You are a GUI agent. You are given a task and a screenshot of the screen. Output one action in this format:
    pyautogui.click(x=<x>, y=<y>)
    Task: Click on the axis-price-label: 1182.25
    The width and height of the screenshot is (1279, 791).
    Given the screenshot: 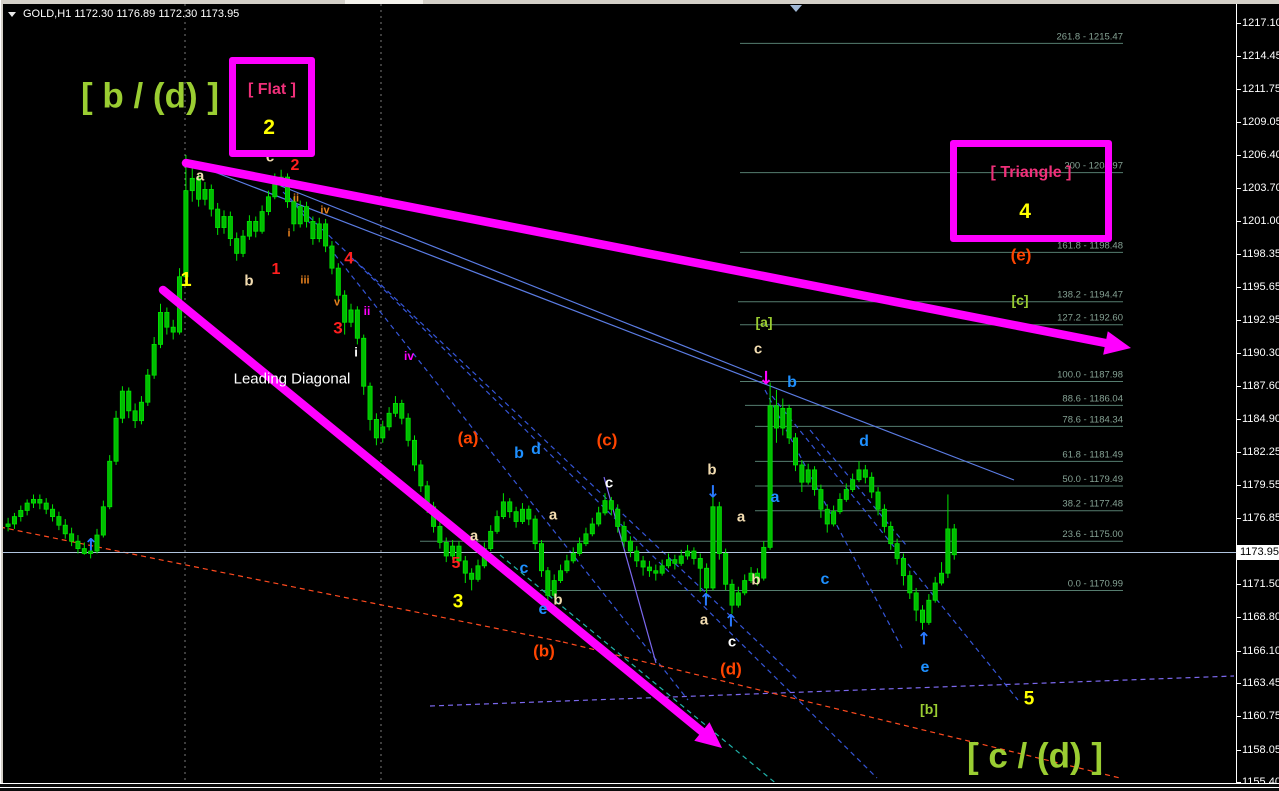 What is the action you would take?
    pyautogui.click(x=1260, y=452)
    